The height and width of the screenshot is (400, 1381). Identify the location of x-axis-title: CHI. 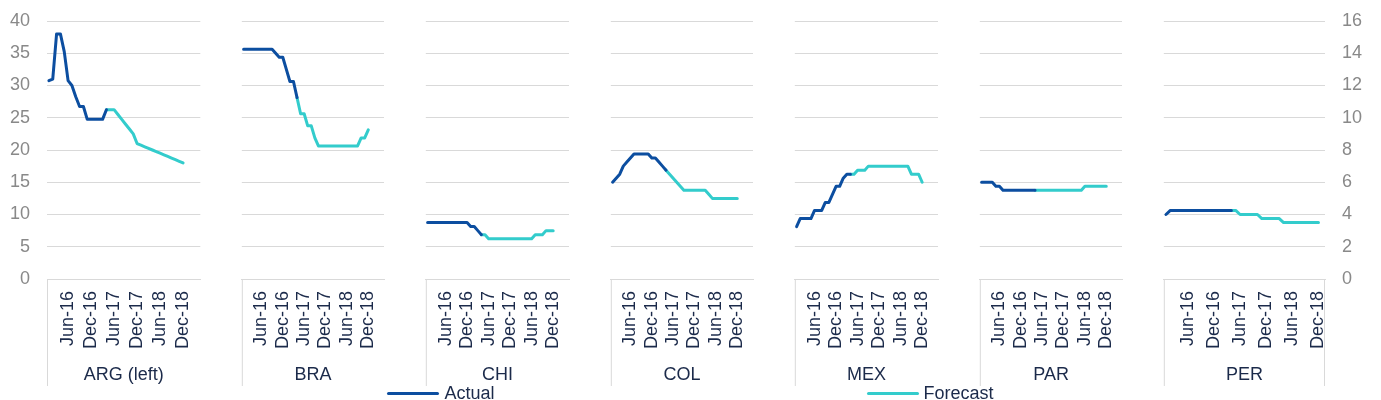
(498, 374).